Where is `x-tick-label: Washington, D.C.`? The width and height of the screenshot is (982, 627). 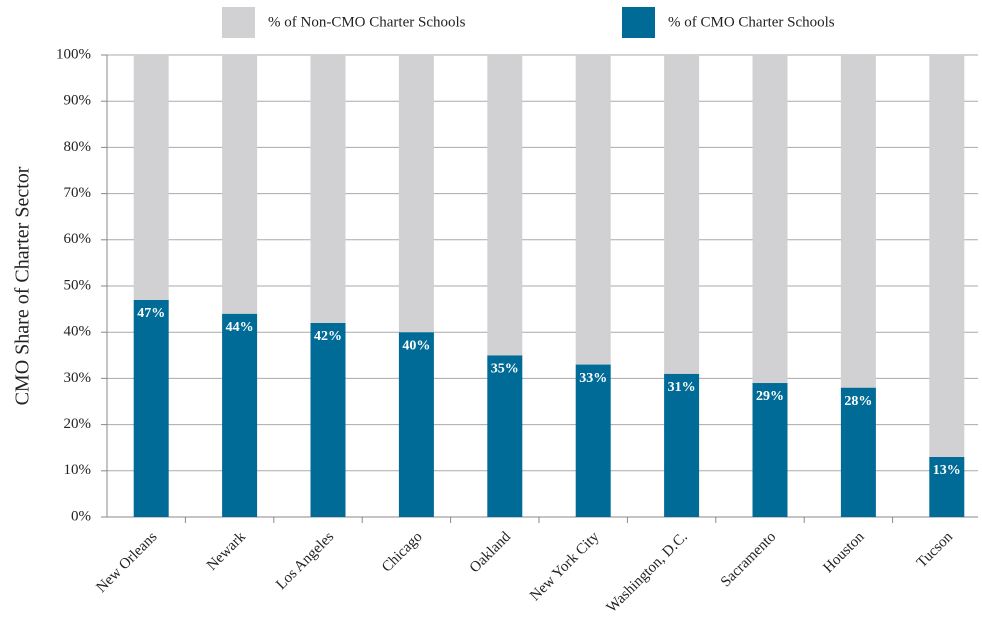 x-tick-label: Washington, D.C. is located at coordinates (647, 572).